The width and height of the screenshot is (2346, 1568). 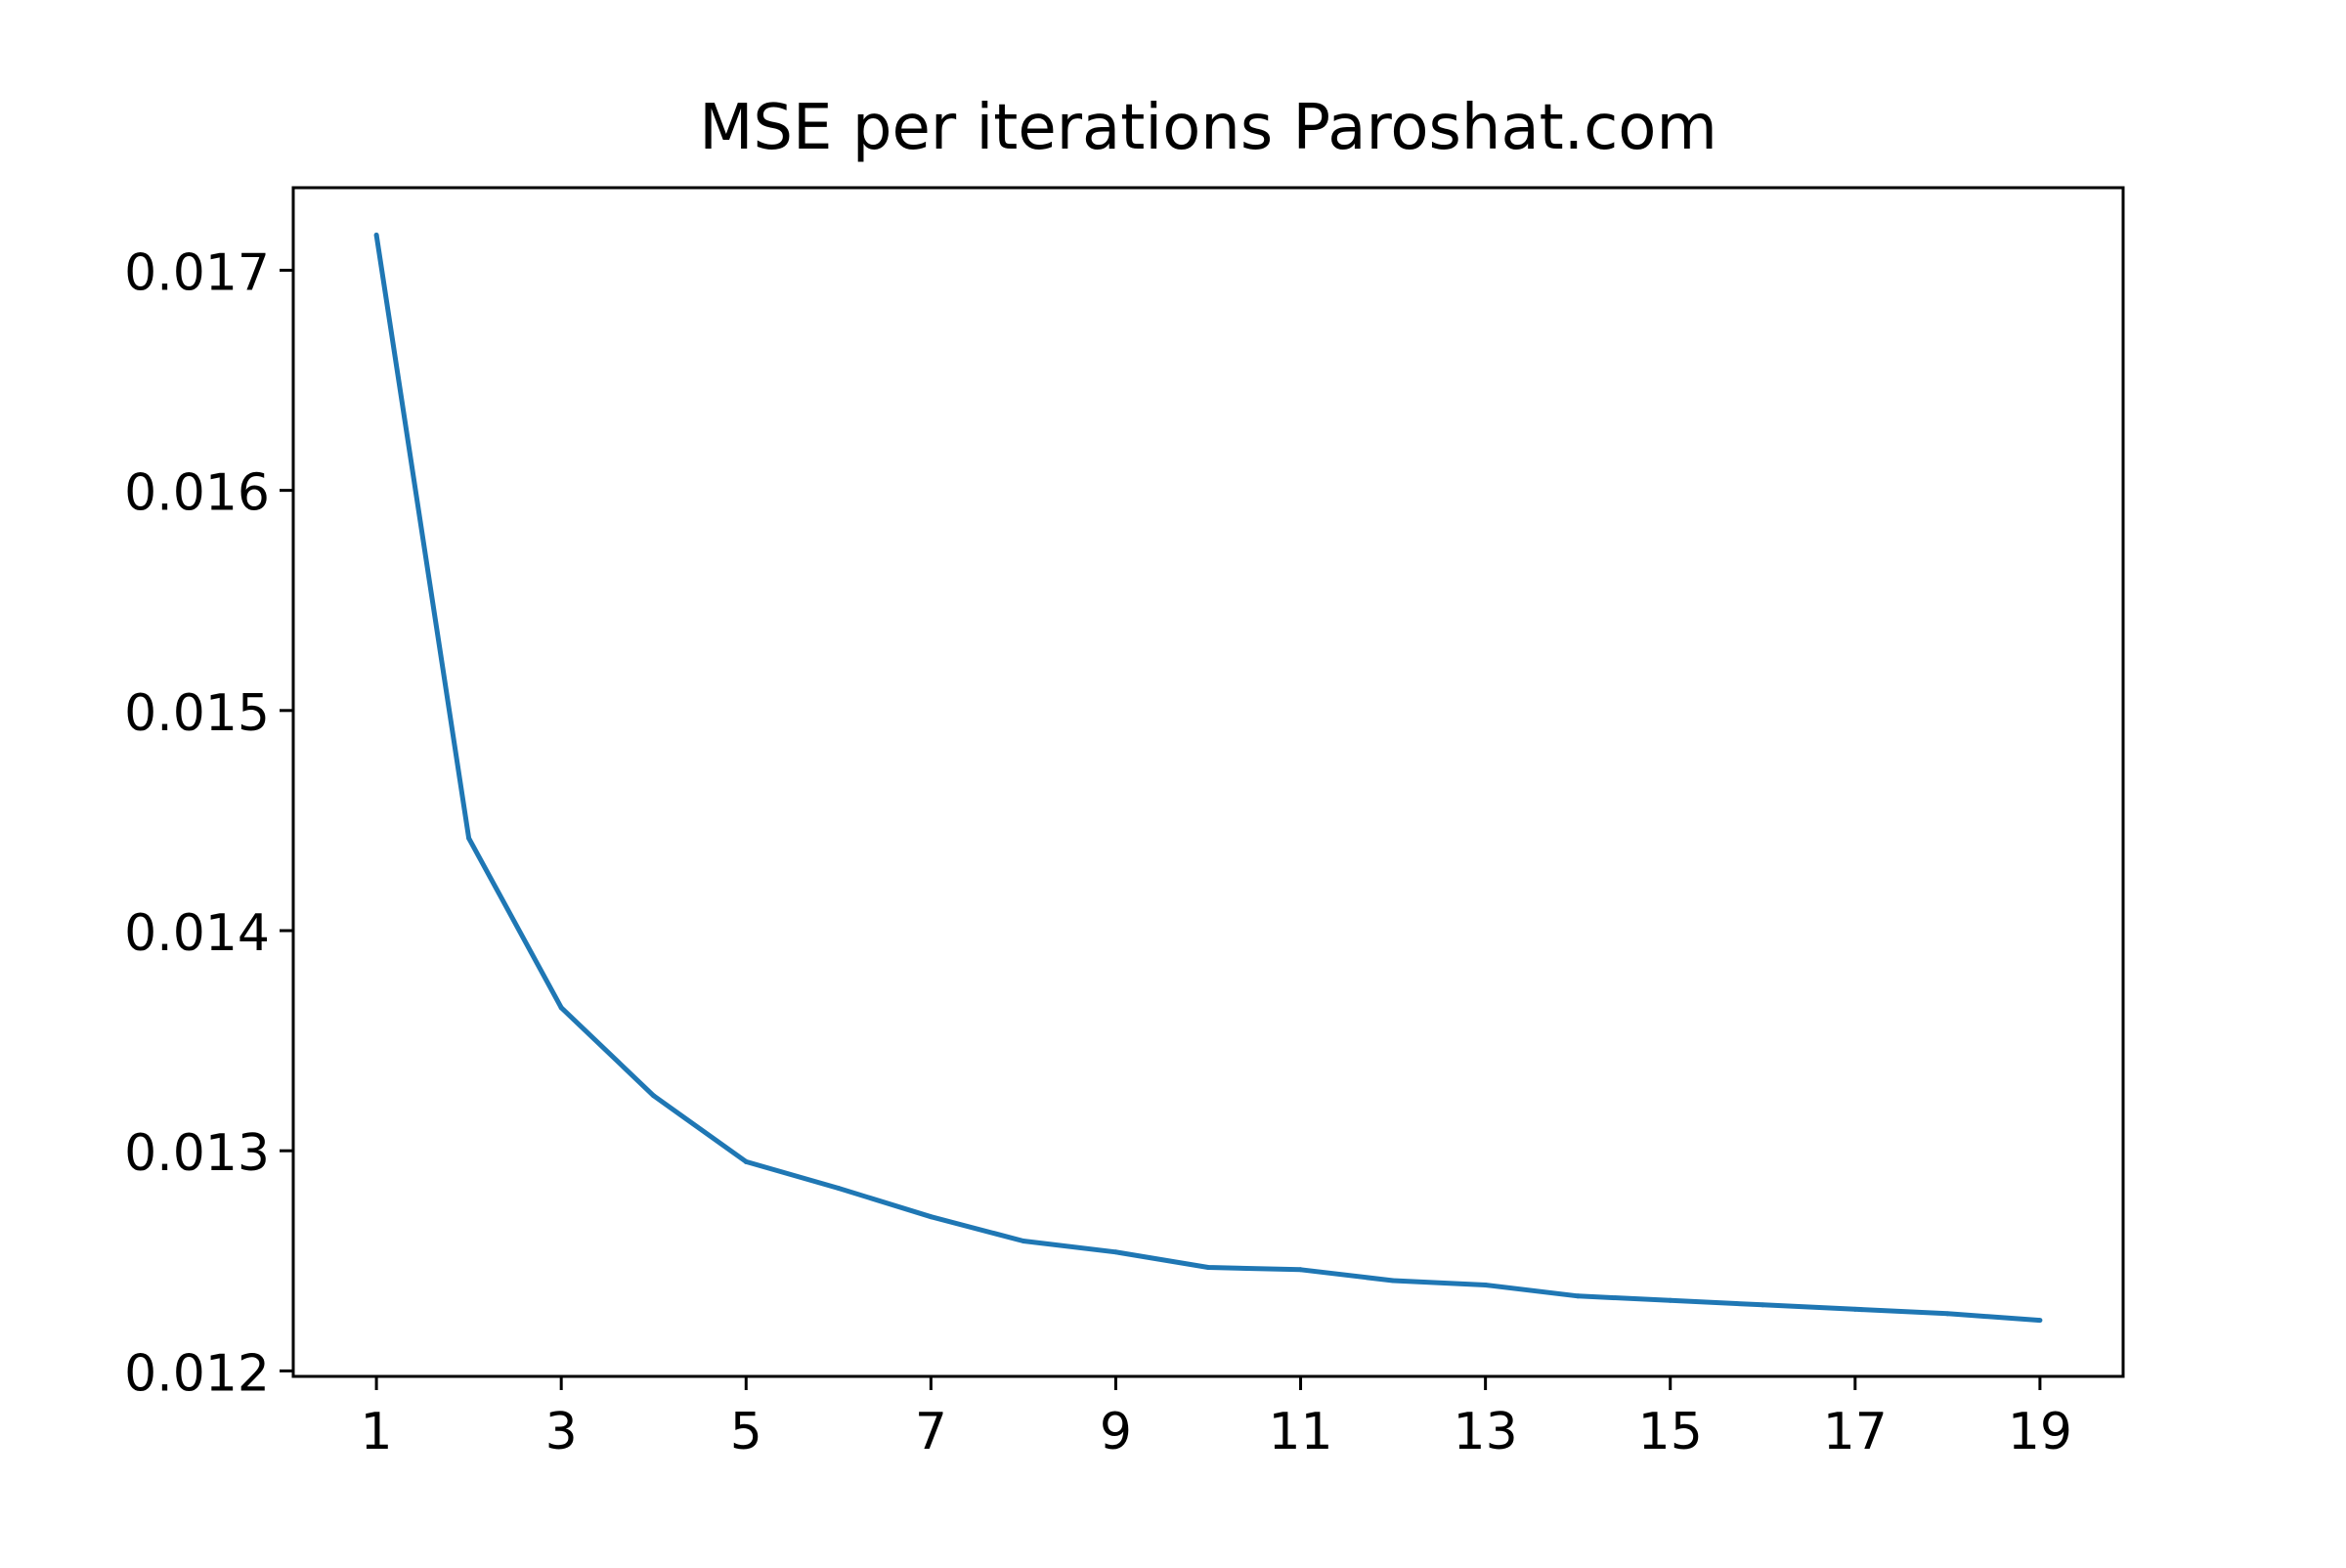 I want to click on y-tick-label: 0.012, so click(x=197, y=1373).